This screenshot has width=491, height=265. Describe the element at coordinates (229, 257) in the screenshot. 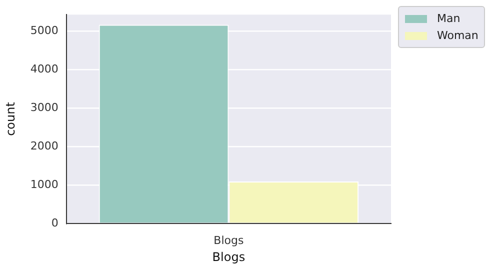

I see `x-axis-title: Blogs` at that location.